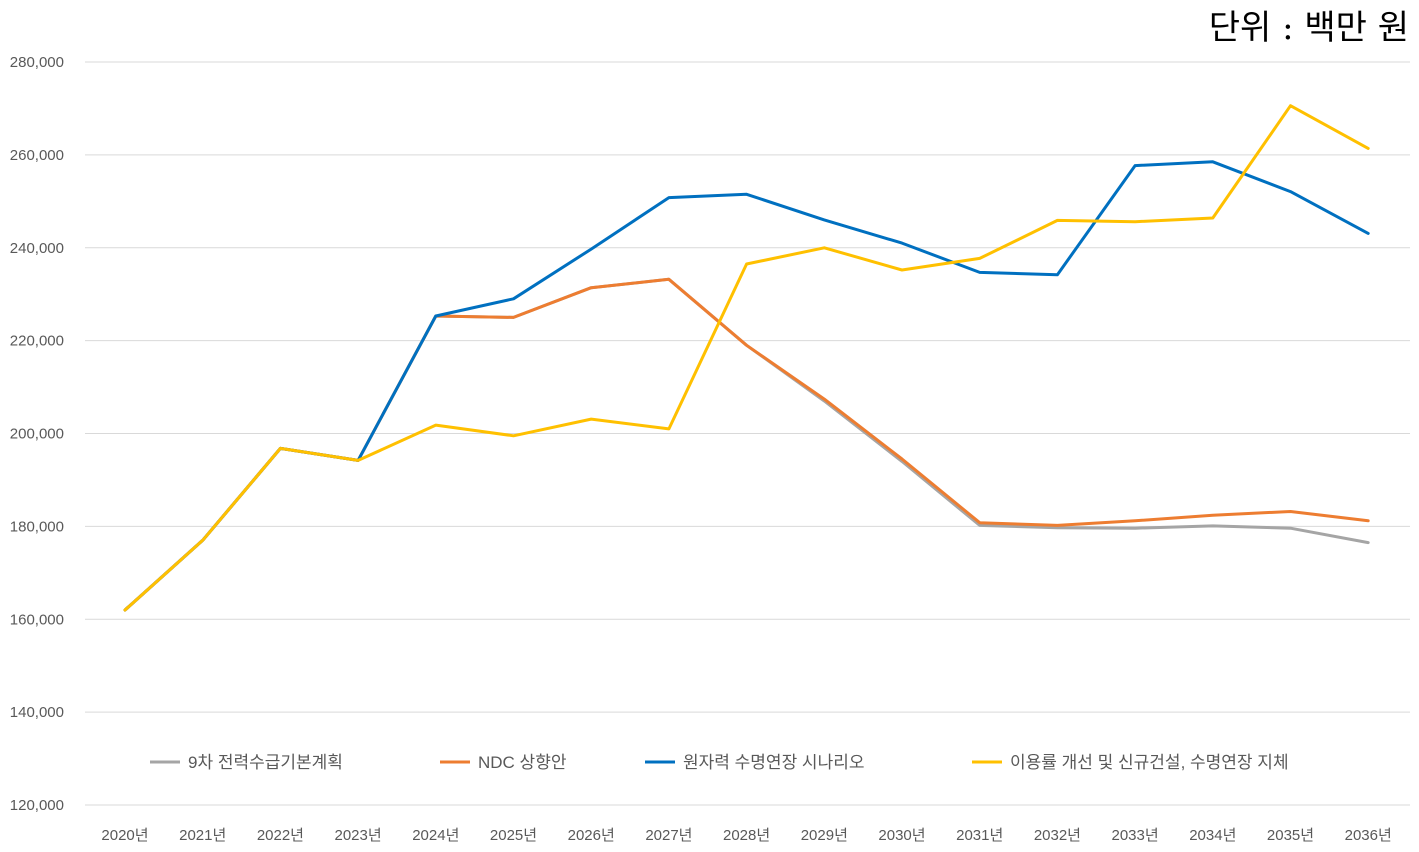  Describe the element at coordinates (901, 835) in the screenshot. I see `x-tick-label: 2030년` at that location.